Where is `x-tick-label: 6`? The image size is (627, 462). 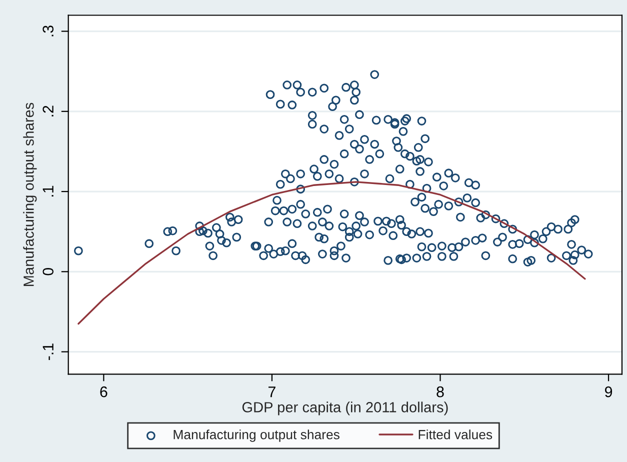
x-tick-label: 6 is located at coordinates (104, 392).